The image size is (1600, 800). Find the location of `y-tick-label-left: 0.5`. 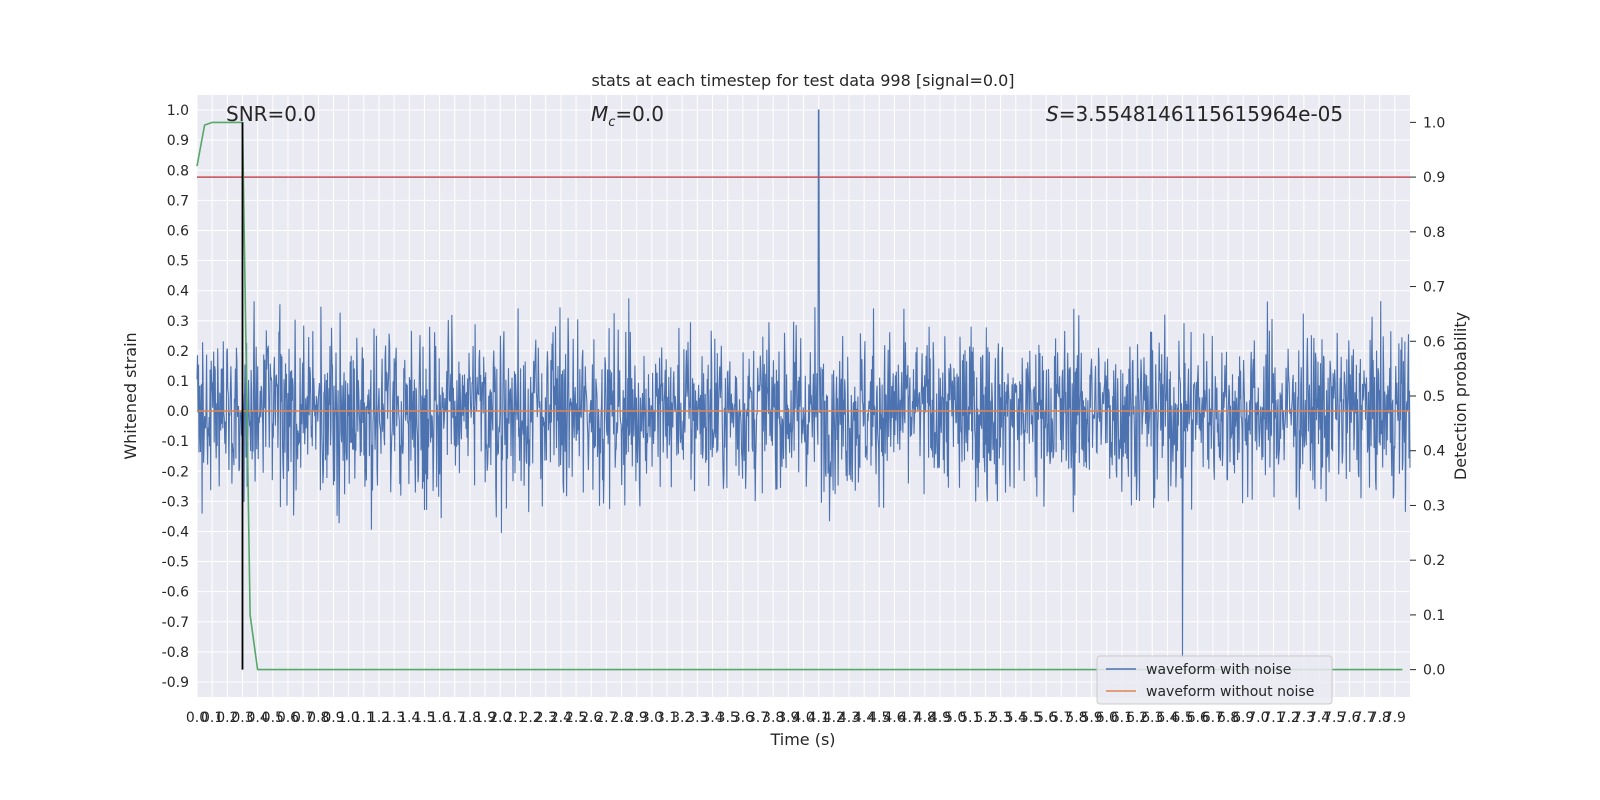

y-tick-label-left: 0.5 is located at coordinates (178, 262).